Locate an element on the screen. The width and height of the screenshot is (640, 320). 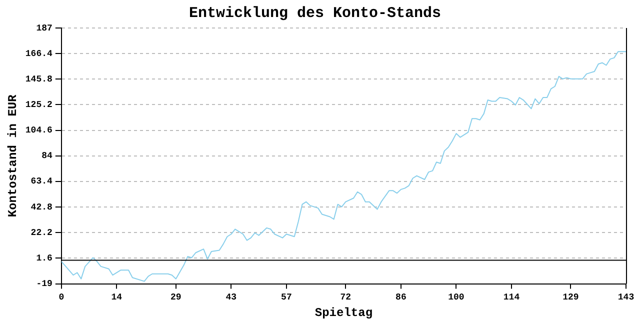
x-tick-label: 72 is located at coordinates (346, 297).